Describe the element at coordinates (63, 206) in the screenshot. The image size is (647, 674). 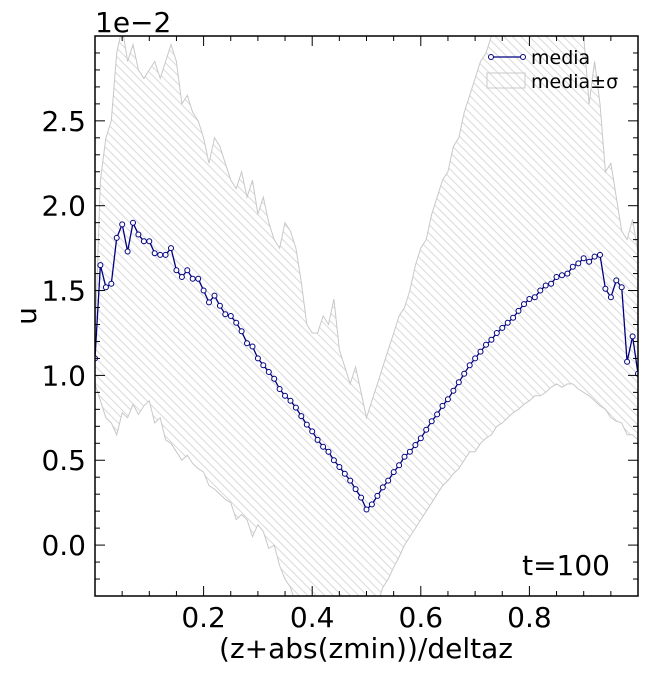
I see `y-tick-label: 2.0` at that location.